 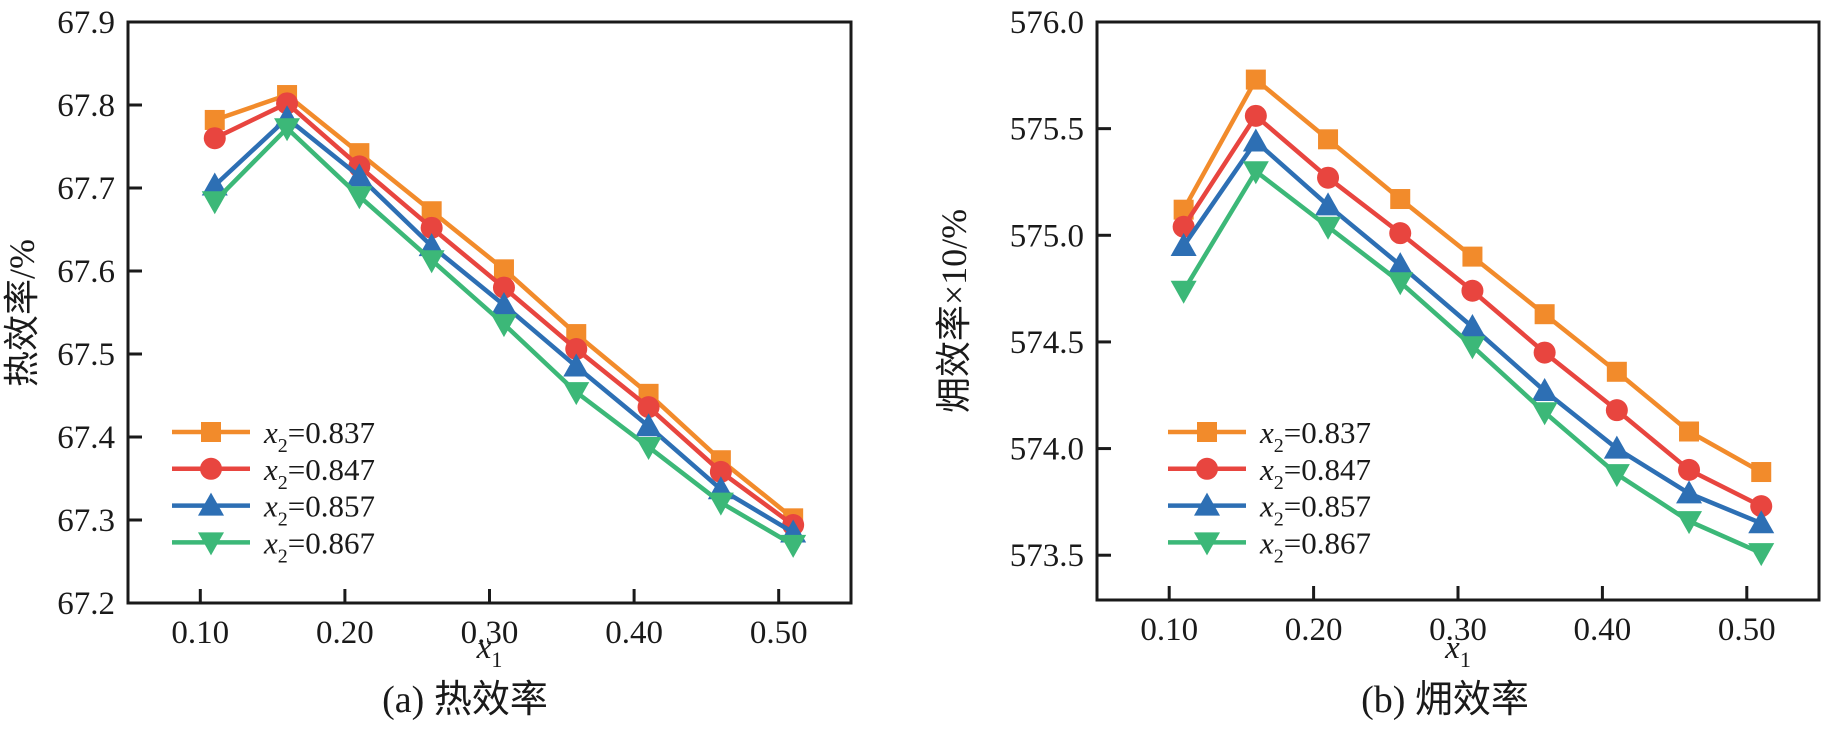 What do you see at coordinates (1047, 236) in the screenshot?
I see `y-tick-label: 575.0` at bounding box center [1047, 236].